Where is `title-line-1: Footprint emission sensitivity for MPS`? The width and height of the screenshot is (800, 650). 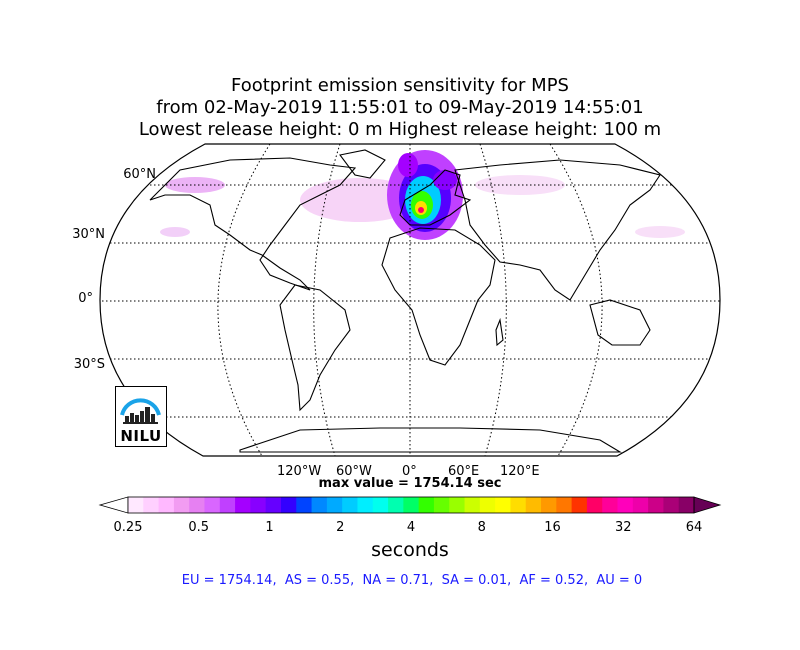
title-line-1: Footprint emission sensitivity for MPS is located at coordinates (400, 85).